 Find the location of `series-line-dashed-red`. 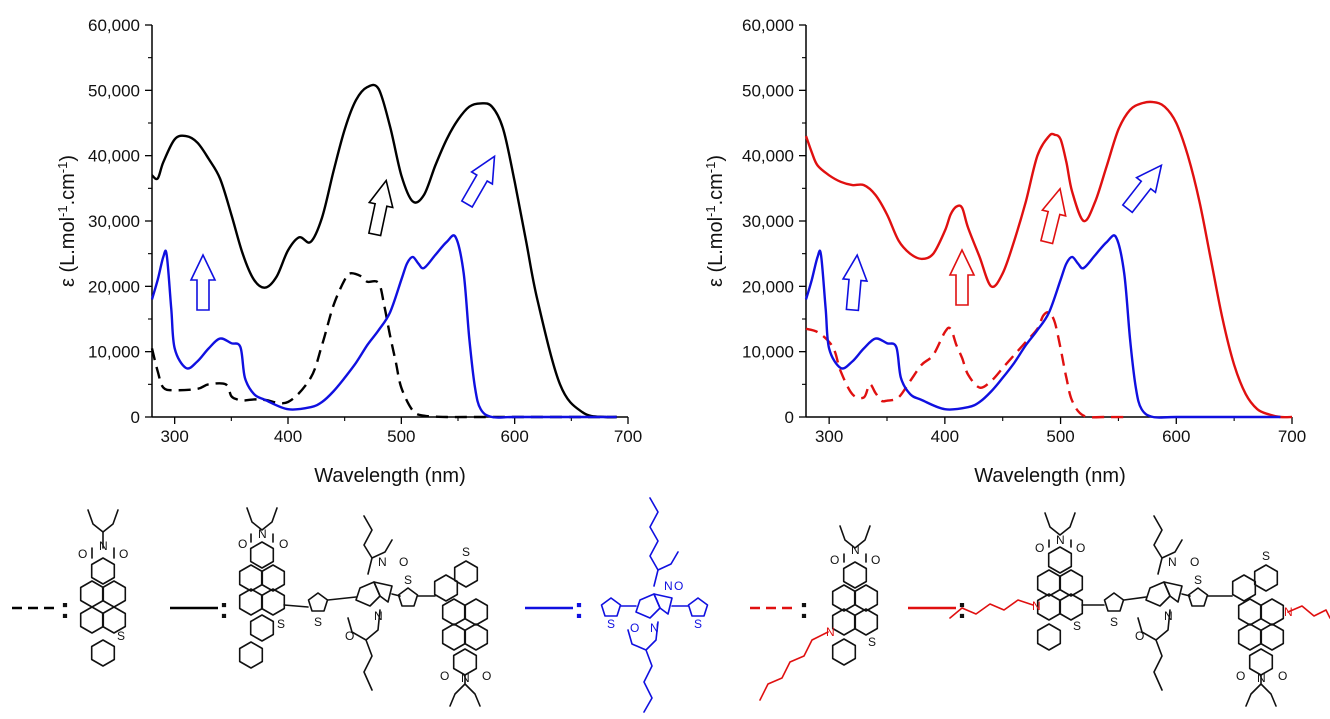

series-line-dashed-red is located at coordinates (968, 364).